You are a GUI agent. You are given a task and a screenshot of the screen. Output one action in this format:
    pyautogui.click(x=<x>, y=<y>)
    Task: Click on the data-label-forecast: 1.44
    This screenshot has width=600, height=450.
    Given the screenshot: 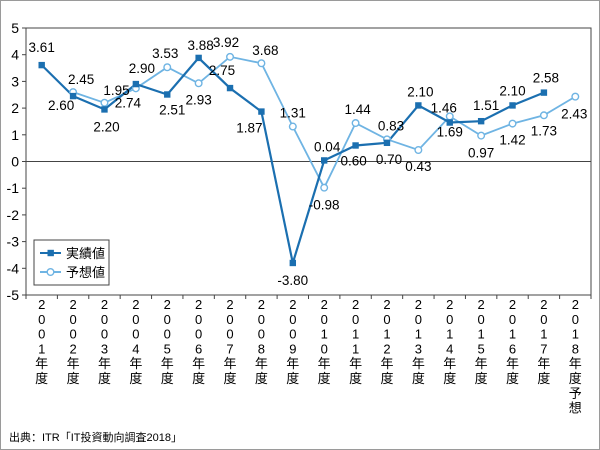 What is the action you would take?
    pyautogui.click(x=357, y=109)
    